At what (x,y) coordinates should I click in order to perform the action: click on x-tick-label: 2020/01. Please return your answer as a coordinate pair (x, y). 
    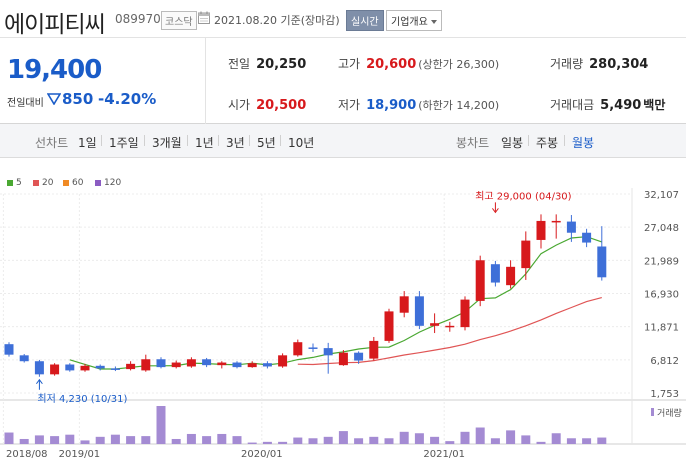
    Looking at the image, I should click on (262, 454).